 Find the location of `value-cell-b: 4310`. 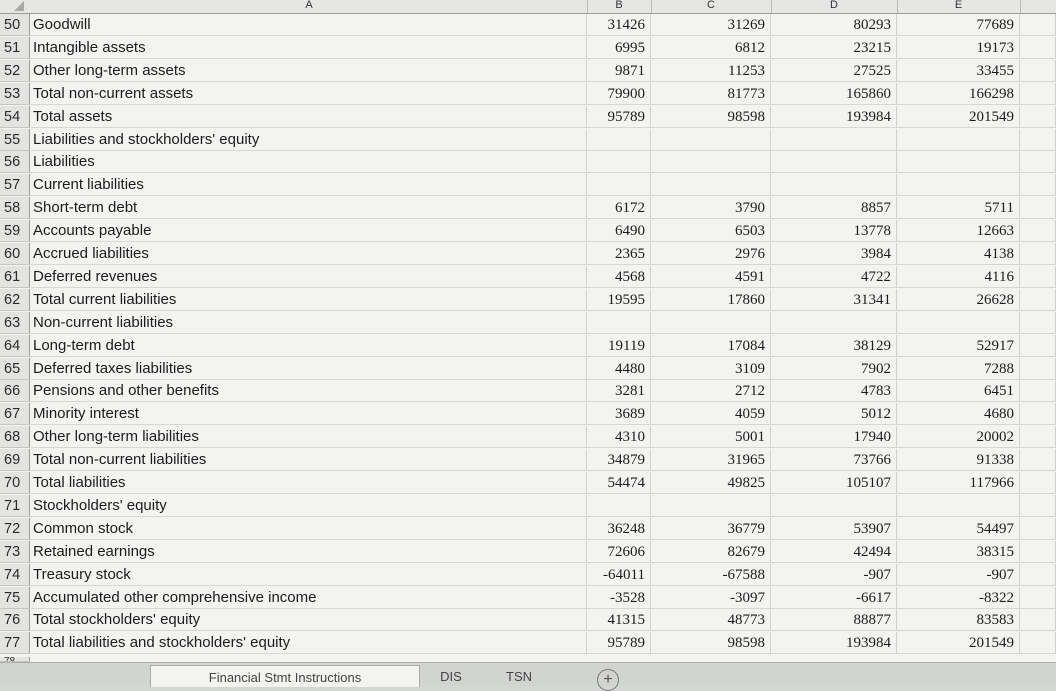

value-cell-b: 4310 is located at coordinates (619, 437).